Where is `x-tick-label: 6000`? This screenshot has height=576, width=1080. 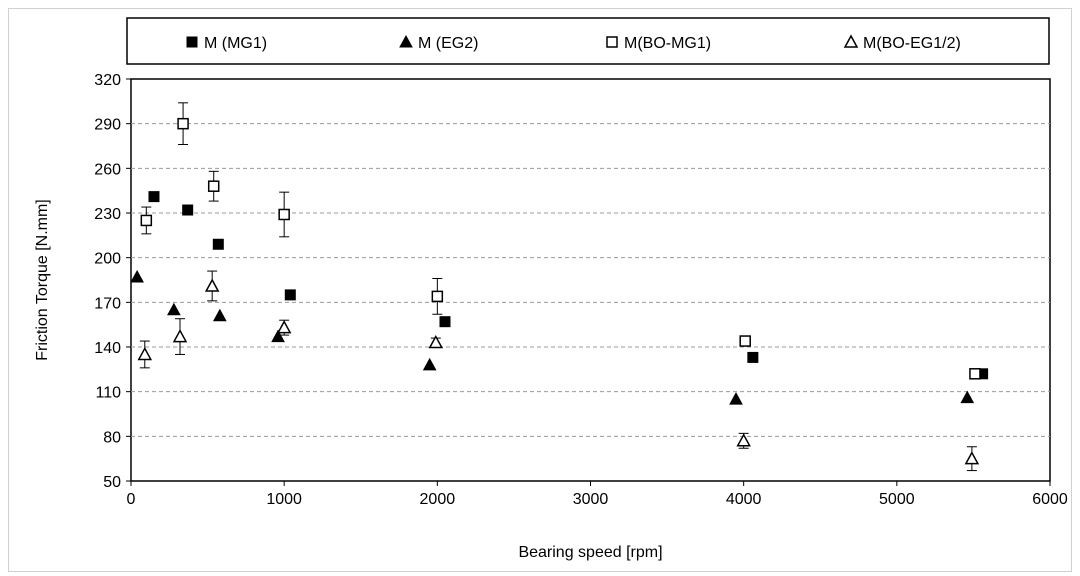
x-tick-label: 6000 is located at coordinates (1050, 499).